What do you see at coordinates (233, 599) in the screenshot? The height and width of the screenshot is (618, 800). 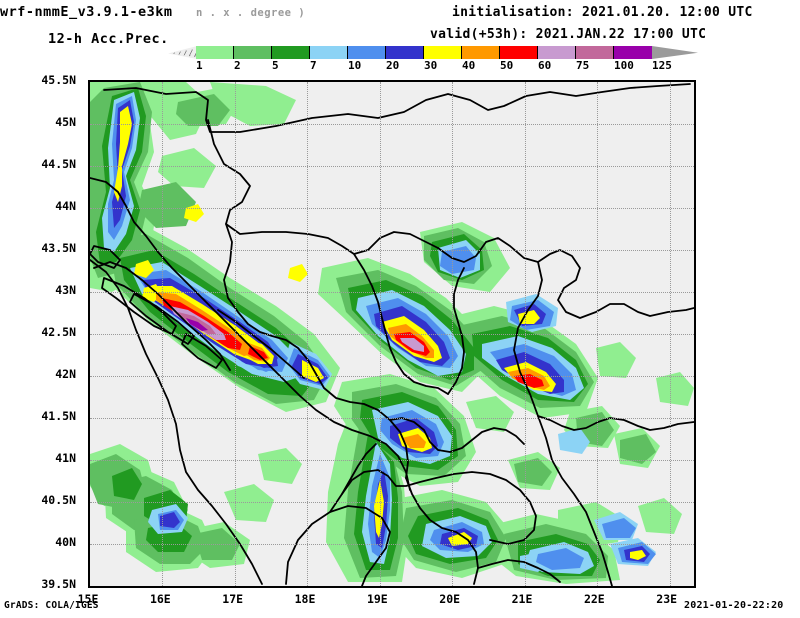 I see `x-axis-label: 17E` at bounding box center [233, 599].